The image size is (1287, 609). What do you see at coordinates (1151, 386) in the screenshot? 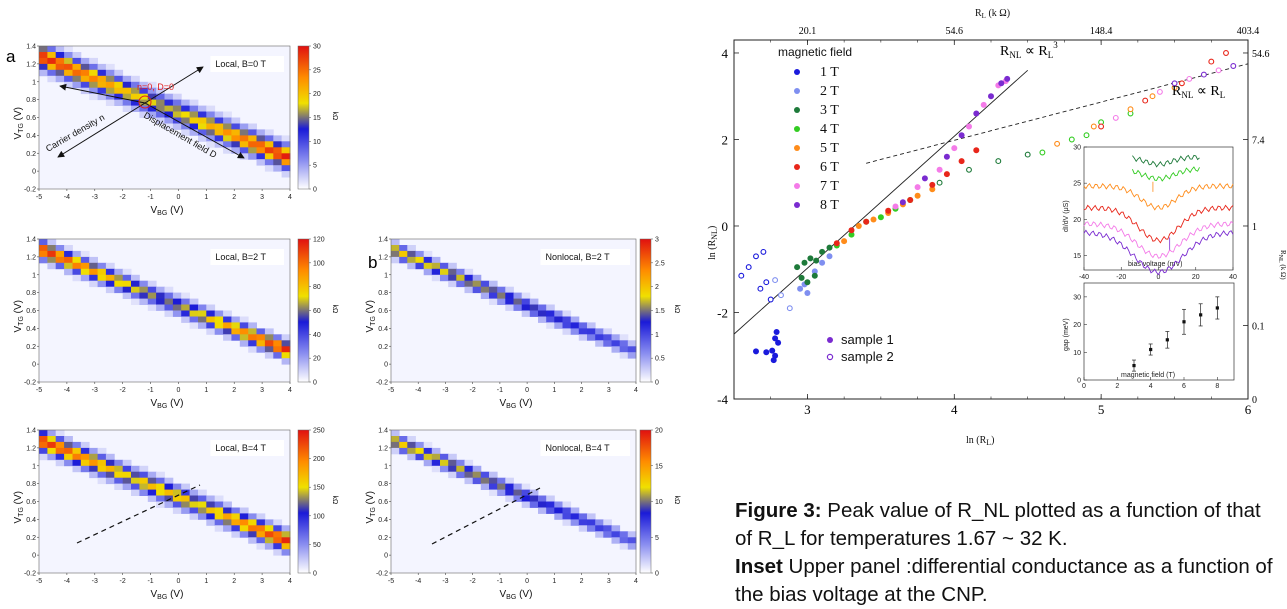
I see `inset2-x-tick-label: 4` at bounding box center [1151, 386].